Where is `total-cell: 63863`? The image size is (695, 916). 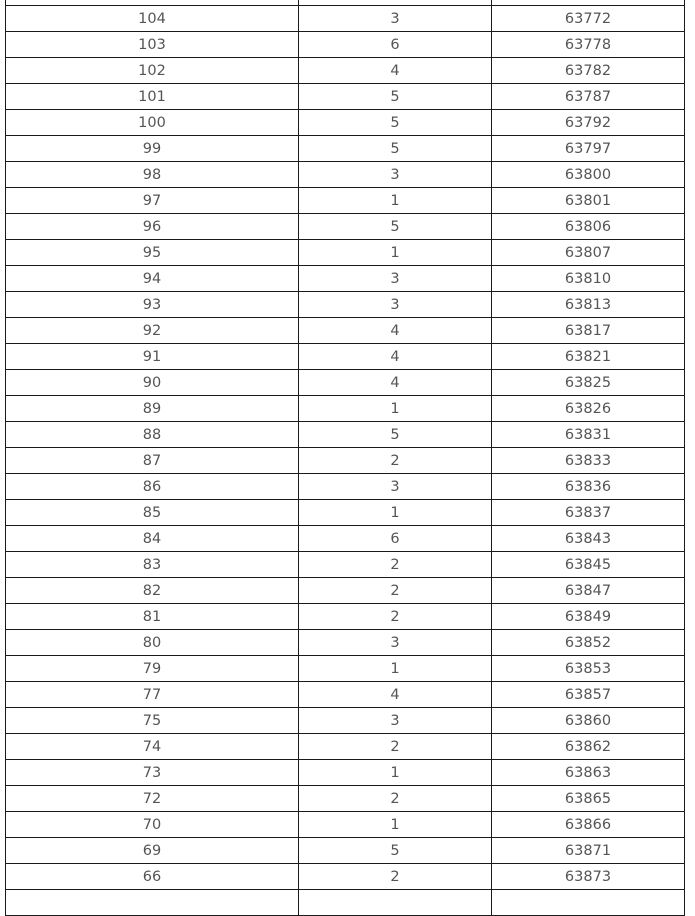
total-cell: 63863 is located at coordinates (588, 772).